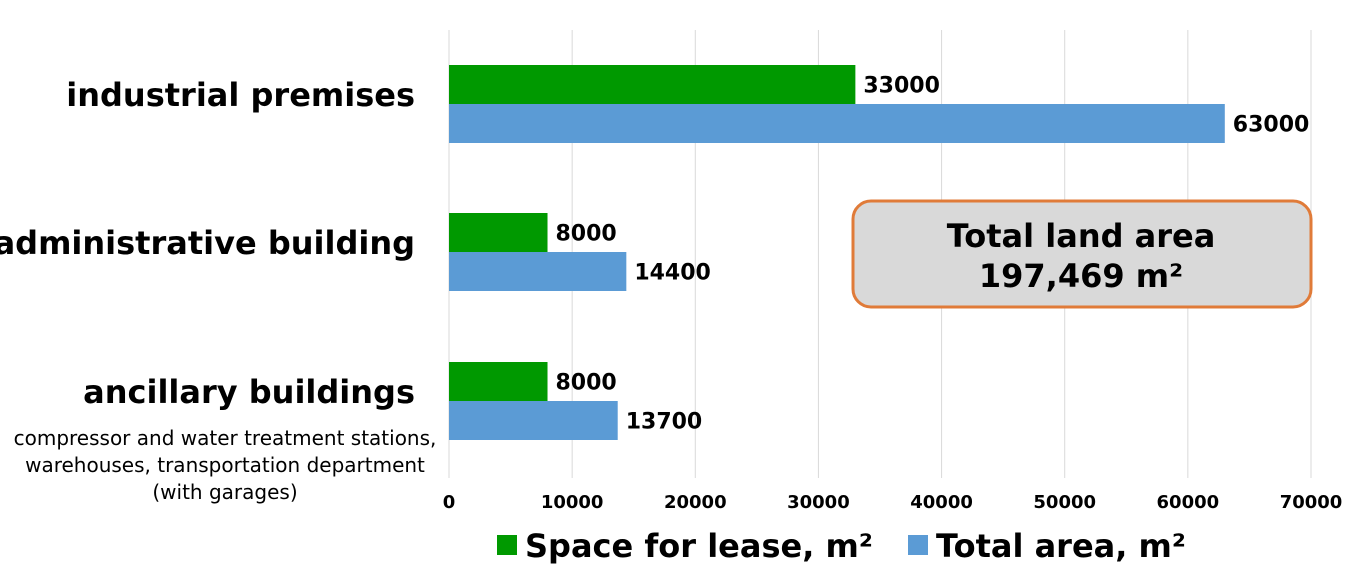 The height and width of the screenshot is (587, 1362). Describe the element at coordinates (699, 546) in the screenshot. I see `legend-label: Space for lease, m²` at that location.